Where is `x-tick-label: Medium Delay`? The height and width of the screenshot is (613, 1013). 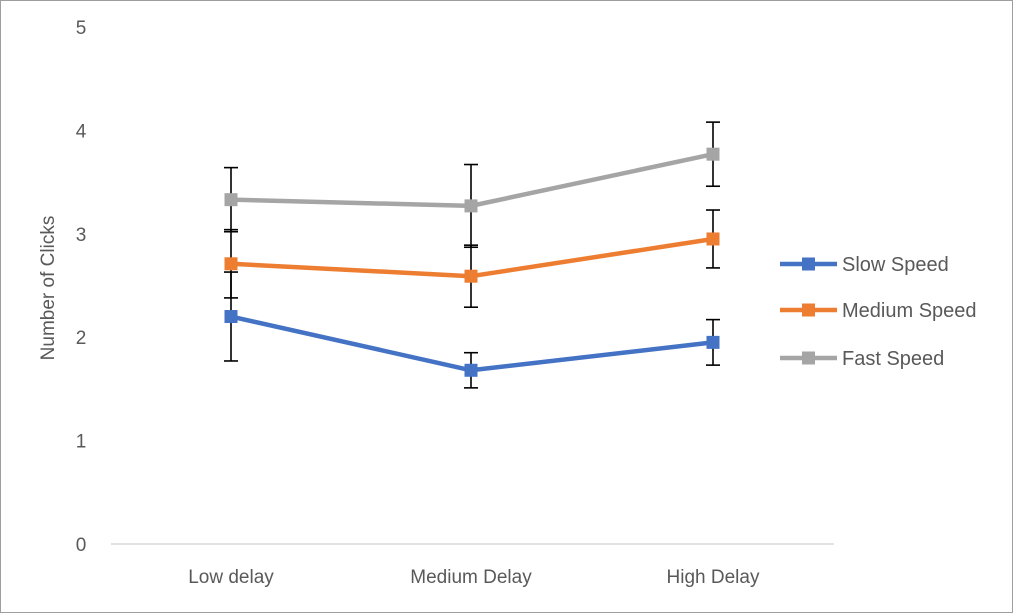 x-tick-label: Medium Delay is located at coordinates (471, 577).